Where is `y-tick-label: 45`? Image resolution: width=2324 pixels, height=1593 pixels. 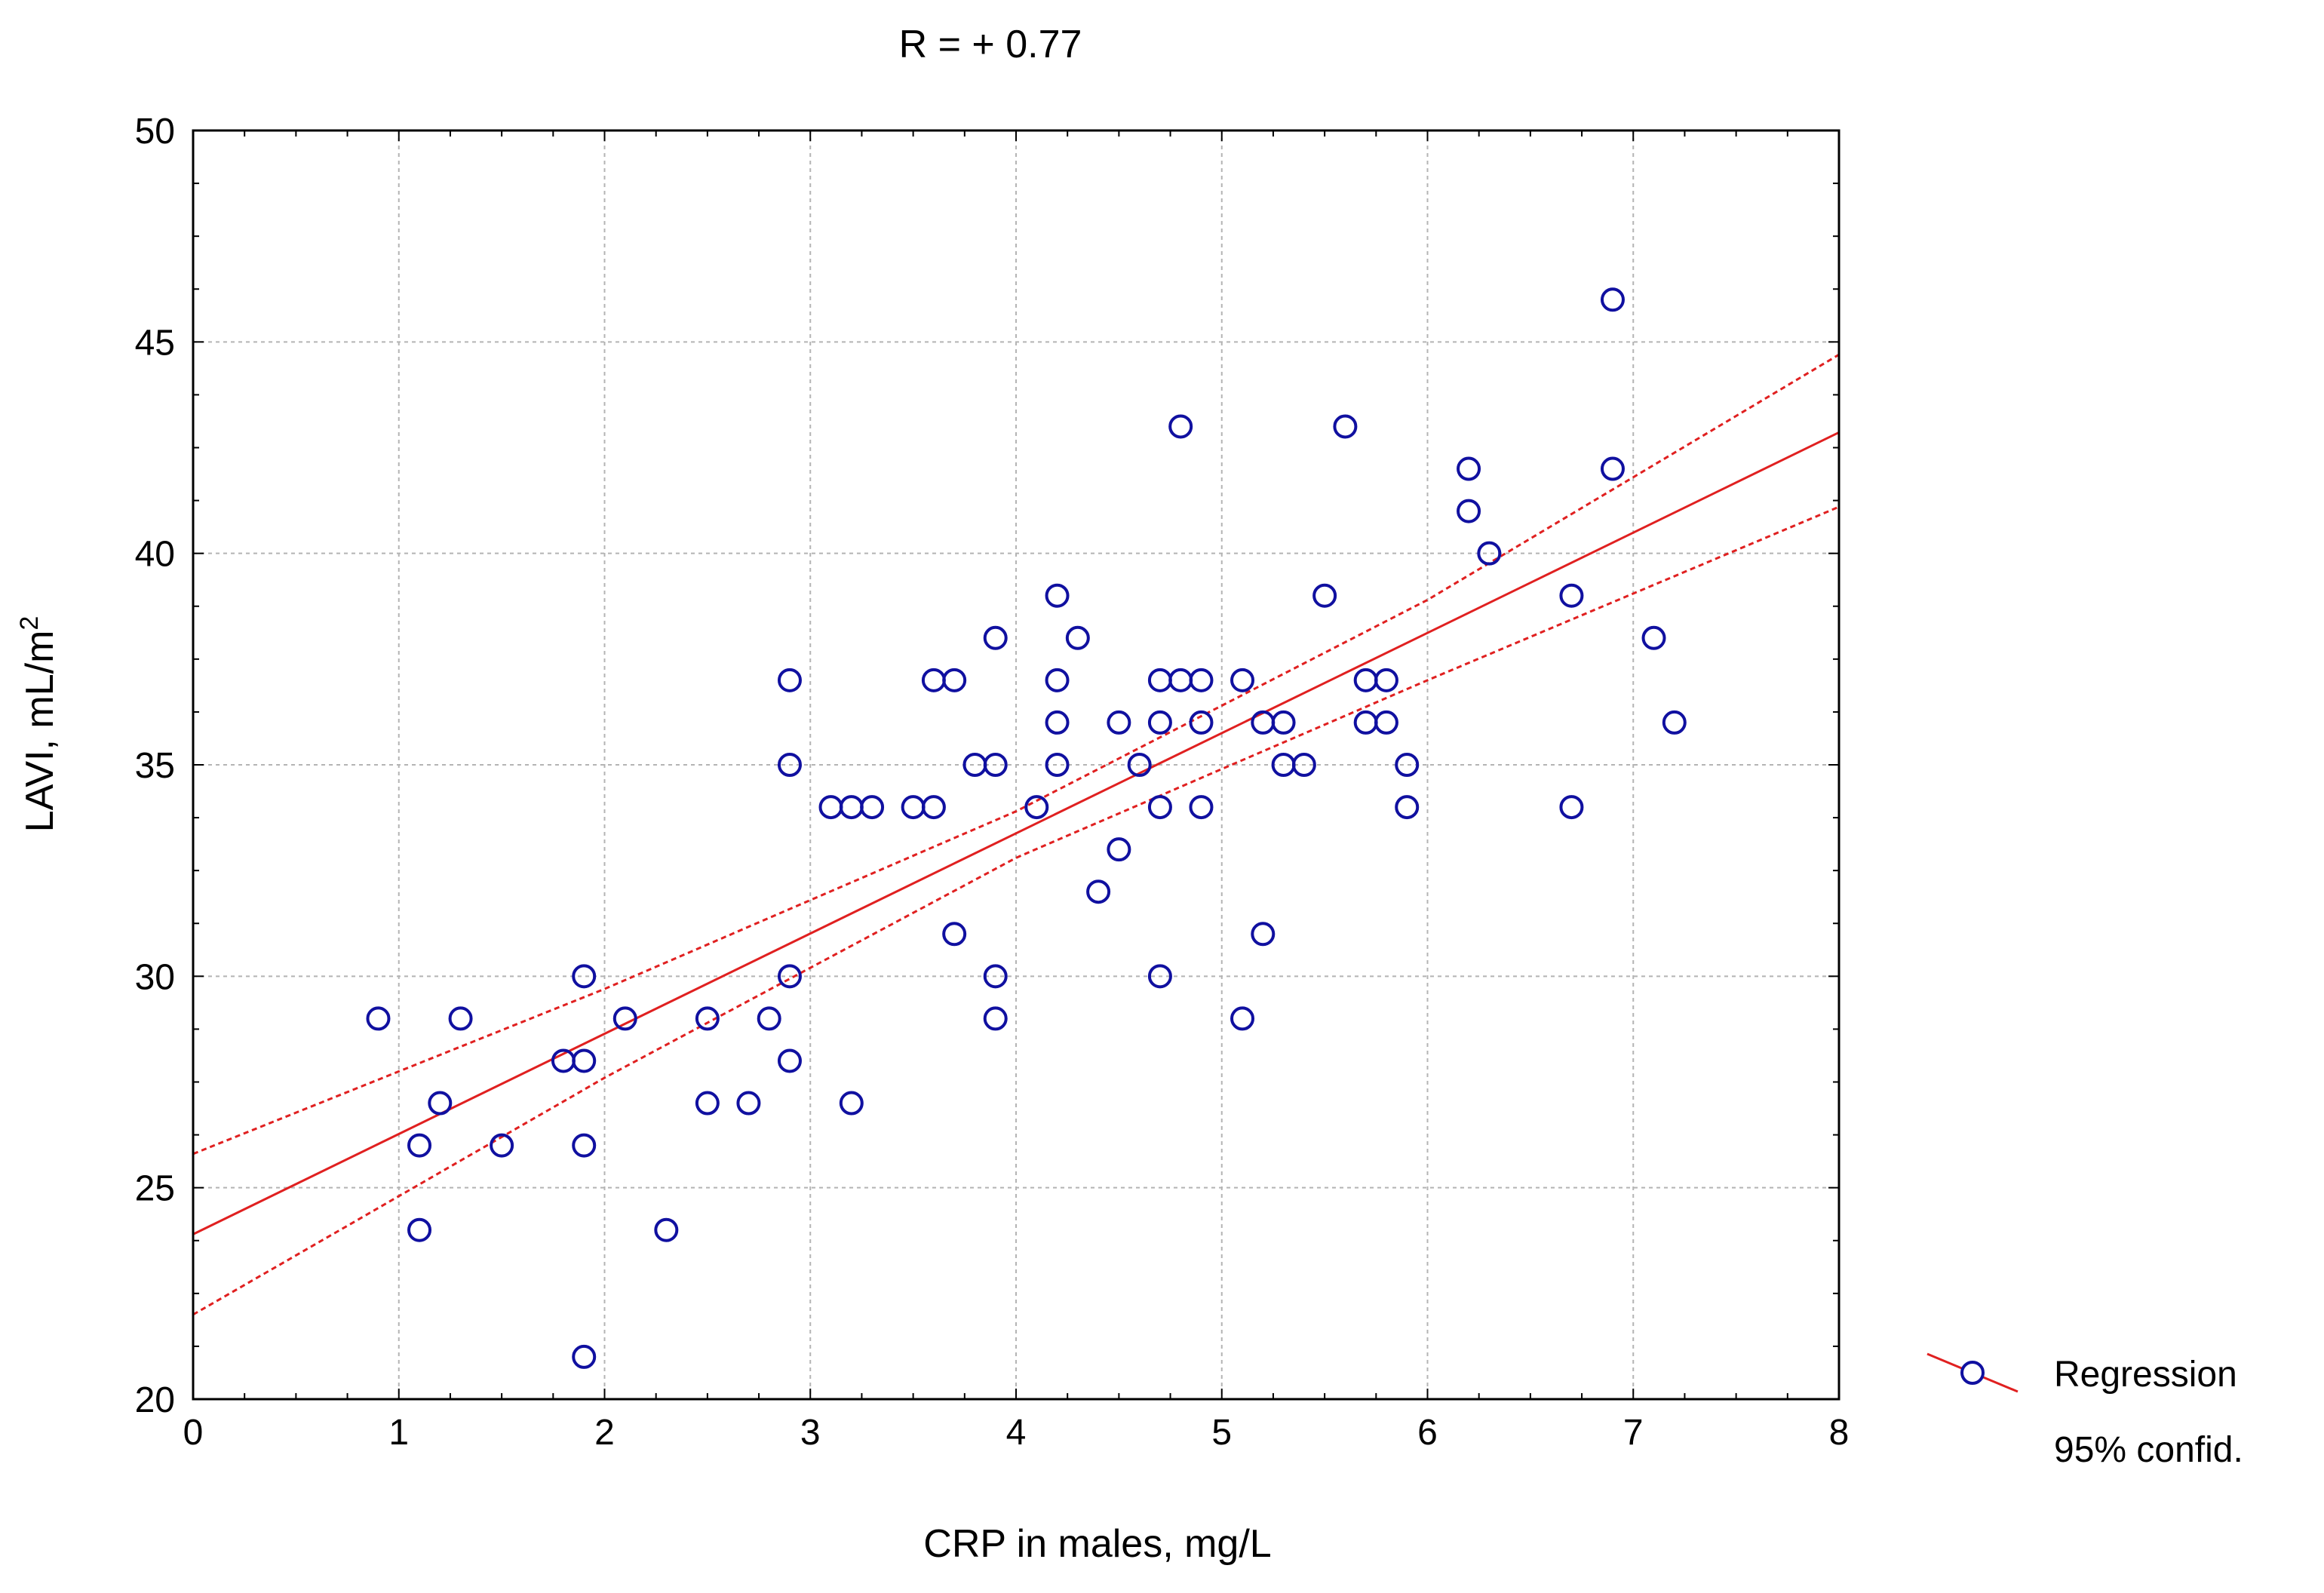
y-tick-label: 45 is located at coordinates (155, 343).